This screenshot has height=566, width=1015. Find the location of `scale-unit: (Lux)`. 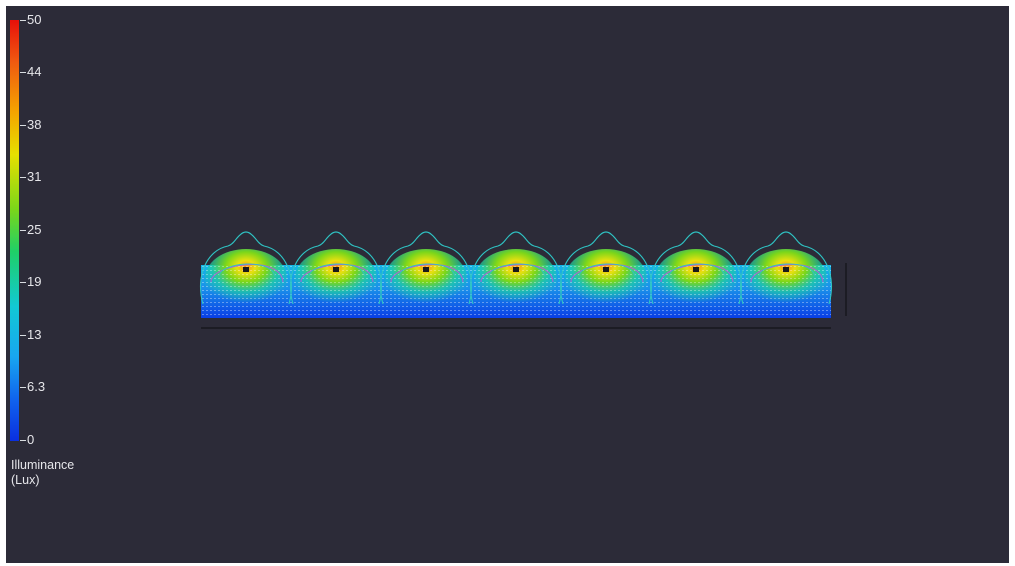

scale-unit: (Lux) is located at coordinates (25, 480).